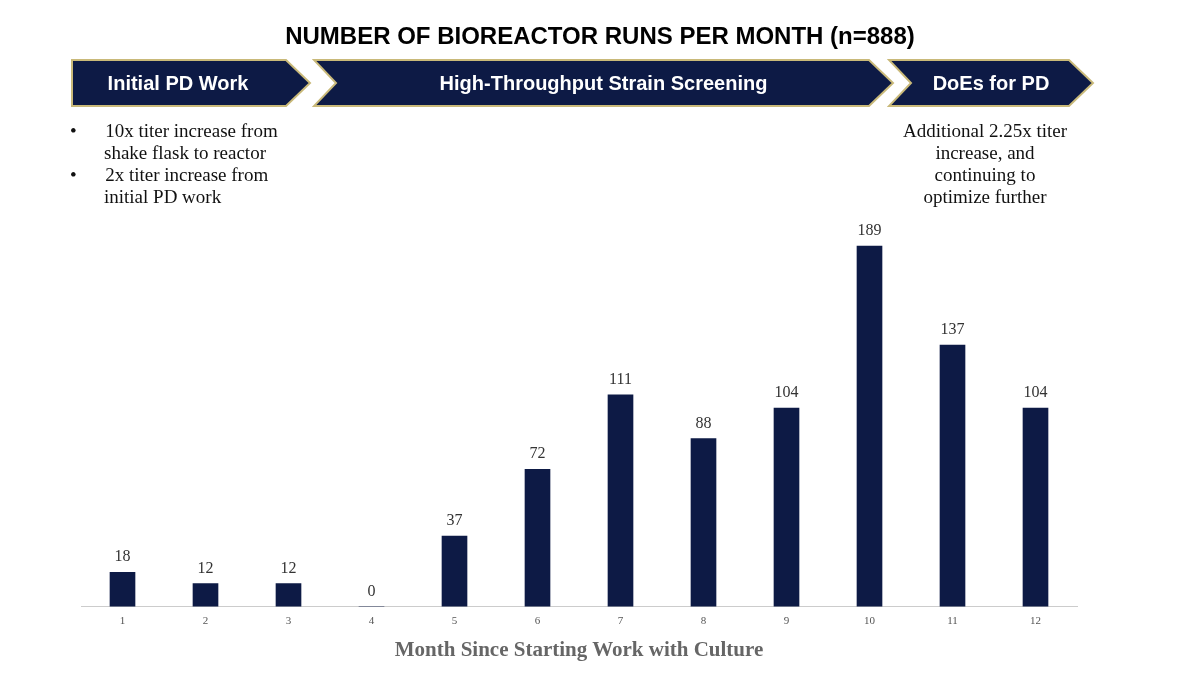 The width and height of the screenshot is (1200, 675). Describe the element at coordinates (579, 648) in the screenshot. I see `x-axis-title: Month Since Starting Work with Culture` at that location.